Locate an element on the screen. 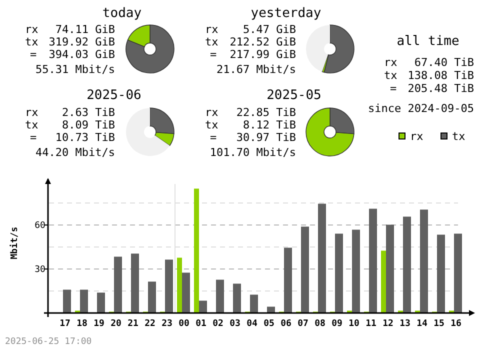 Image resolution: width=500 pixels, height=348 pixels. text: tx 8.12 TiB is located at coordinates (250, 125).